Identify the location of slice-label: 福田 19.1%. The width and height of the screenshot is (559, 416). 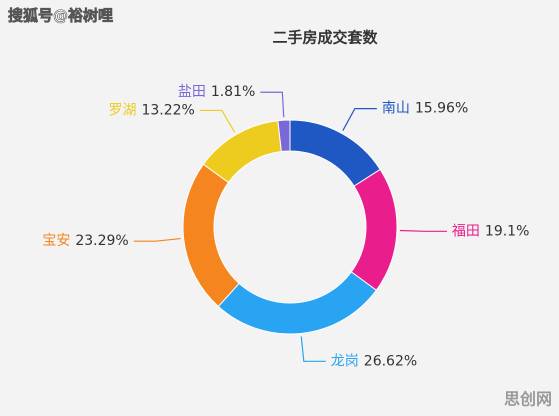
(490, 231).